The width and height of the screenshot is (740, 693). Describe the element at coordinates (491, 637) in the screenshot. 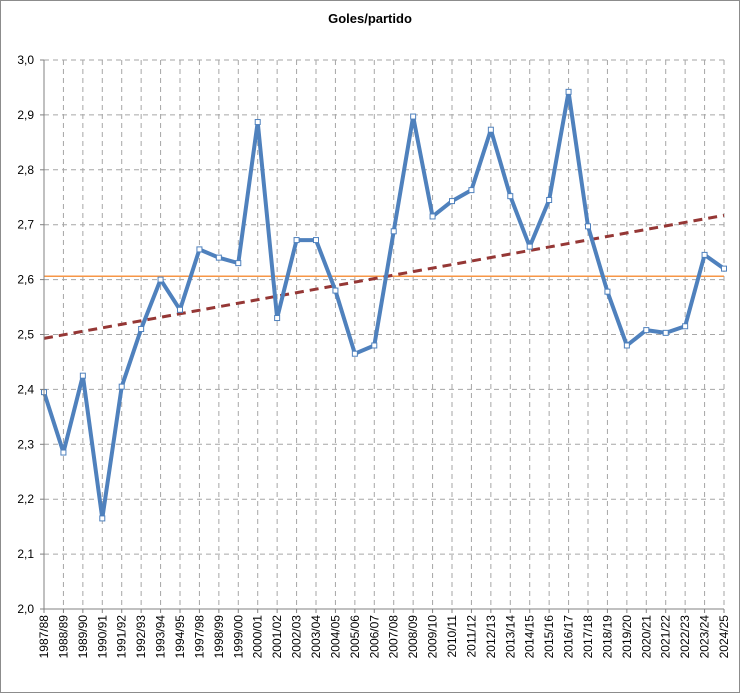

I see `x-tick-label: 2012/13` at that location.